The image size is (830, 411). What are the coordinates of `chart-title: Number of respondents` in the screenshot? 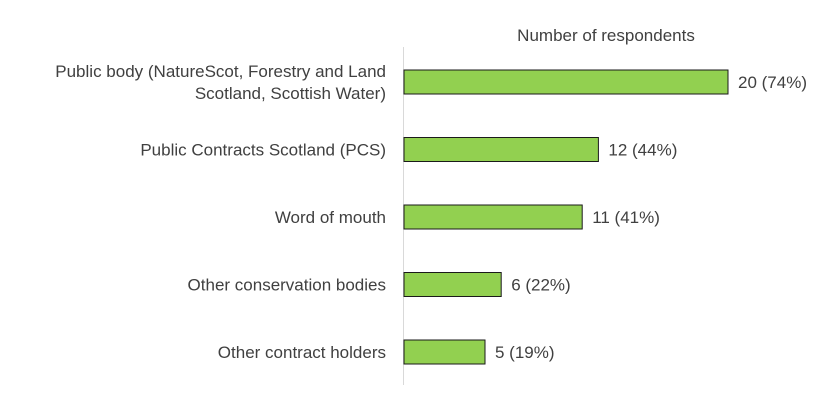 It's located at (606, 35).